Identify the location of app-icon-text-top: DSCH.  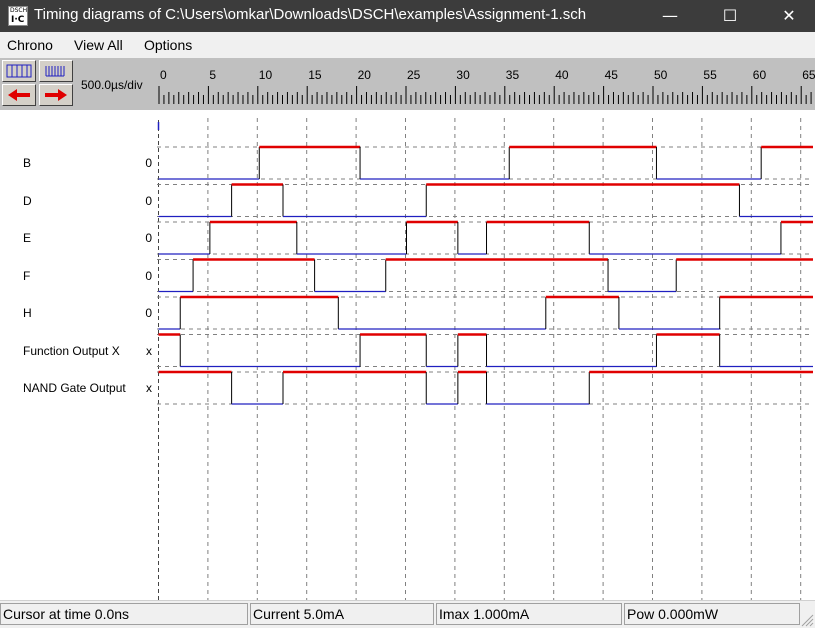
(19, 10).